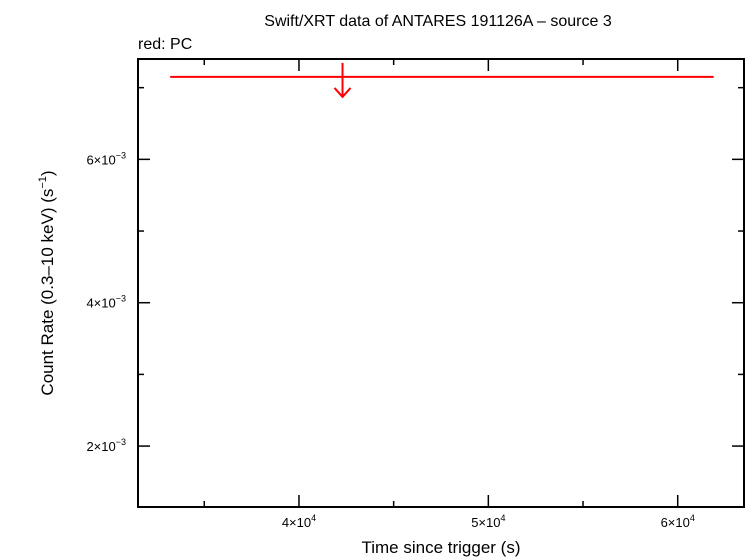 The width and height of the screenshot is (746, 558). What do you see at coordinates (100, 446) in the screenshot?
I see `y-tick-mantissa: 2×10` at bounding box center [100, 446].